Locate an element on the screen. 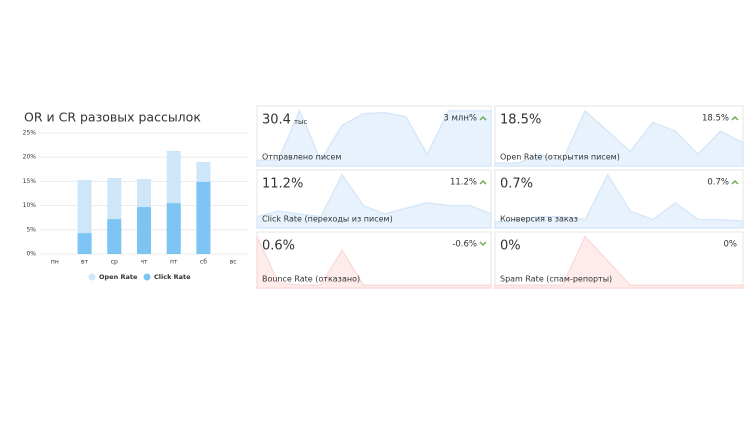 The width and height of the screenshot is (751, 422). x-tick-label: пт is located at coordinates (174, 262).